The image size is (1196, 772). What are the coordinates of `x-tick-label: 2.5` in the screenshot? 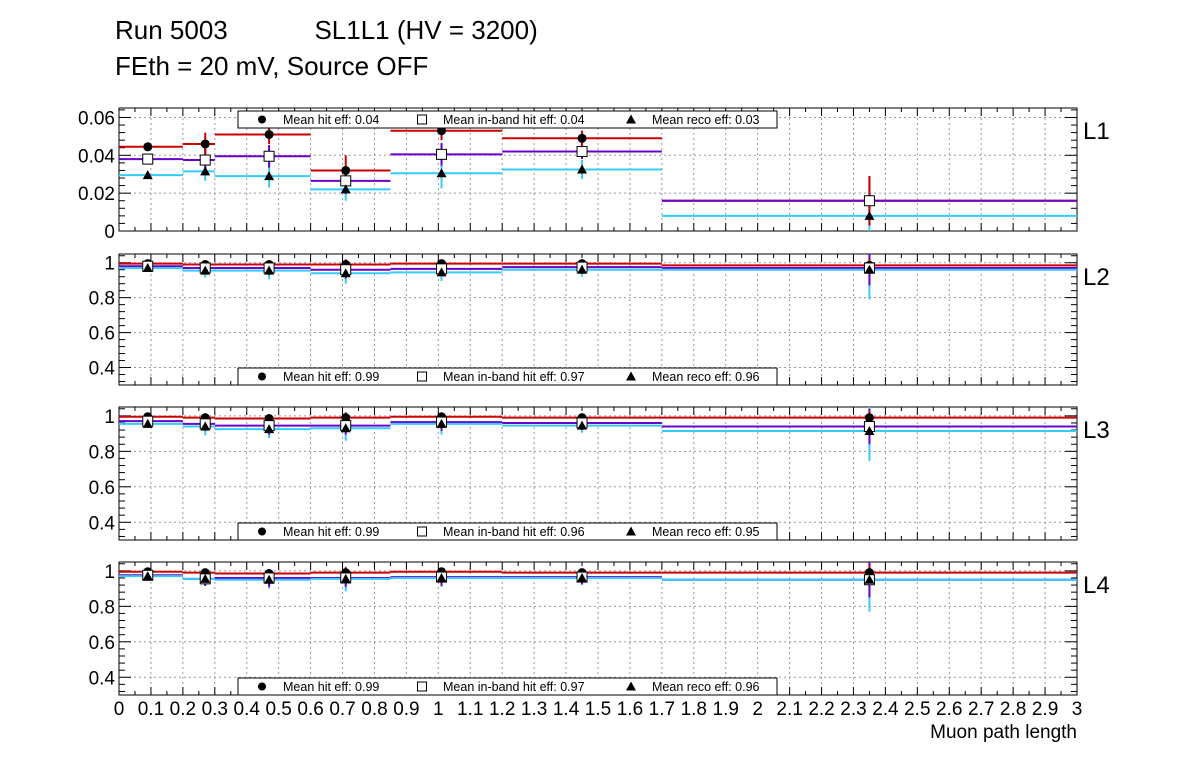 It's located at (917, 709).